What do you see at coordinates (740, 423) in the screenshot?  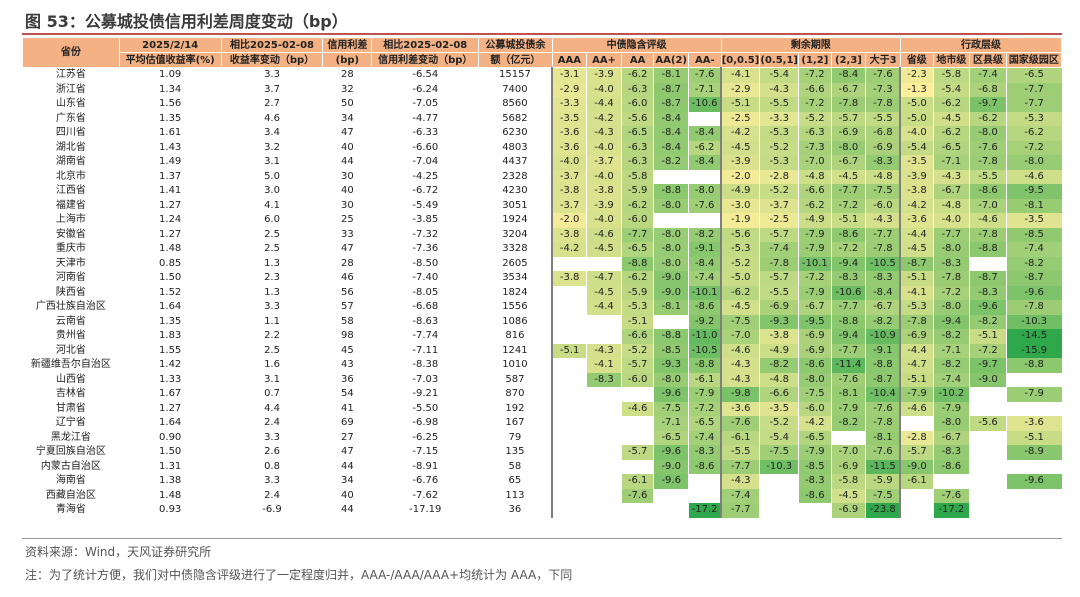 I see `heat-cell-t-0: -7.6` at bounding box center [740, 423].